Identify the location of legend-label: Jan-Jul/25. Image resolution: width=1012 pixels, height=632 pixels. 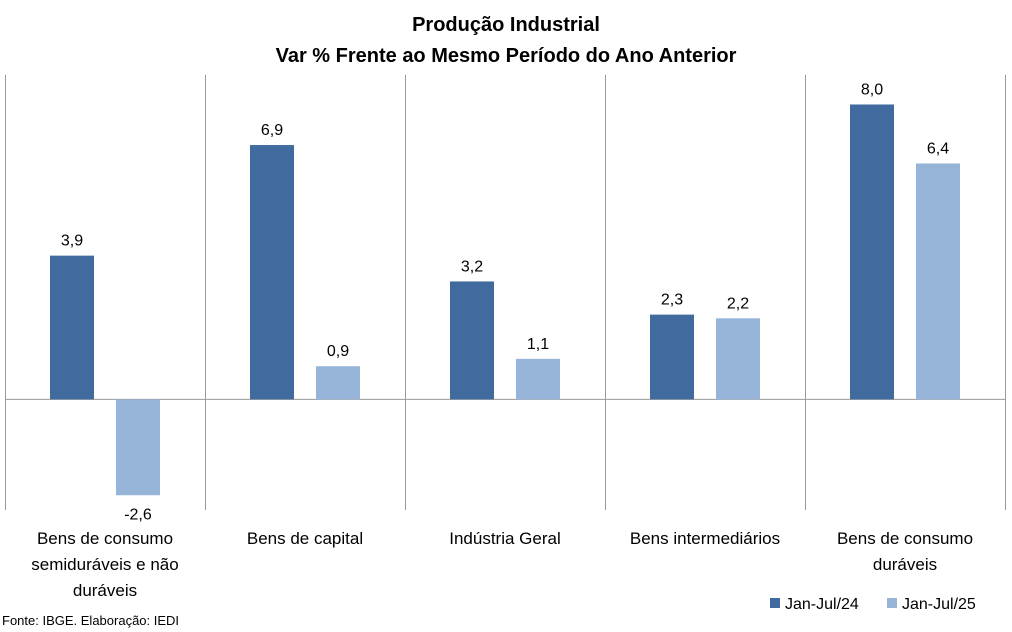
(939, 604).